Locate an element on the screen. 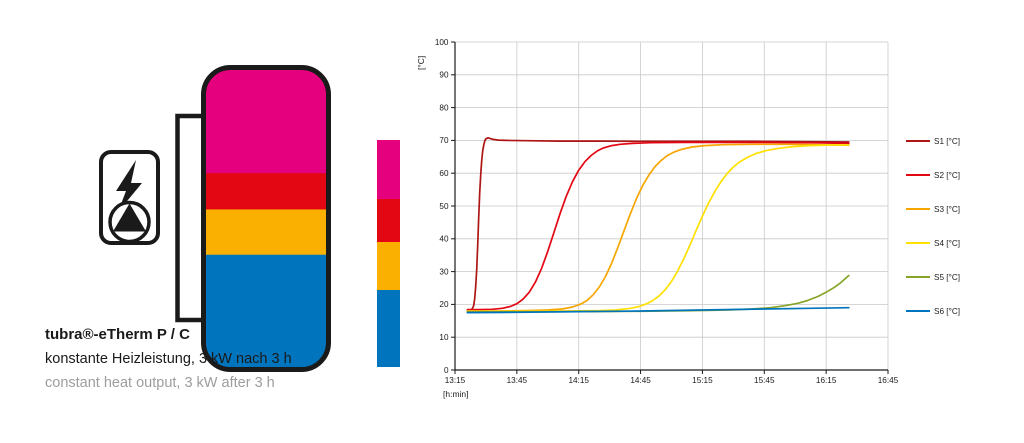  storage-tank is located at coordinates (266, 218).